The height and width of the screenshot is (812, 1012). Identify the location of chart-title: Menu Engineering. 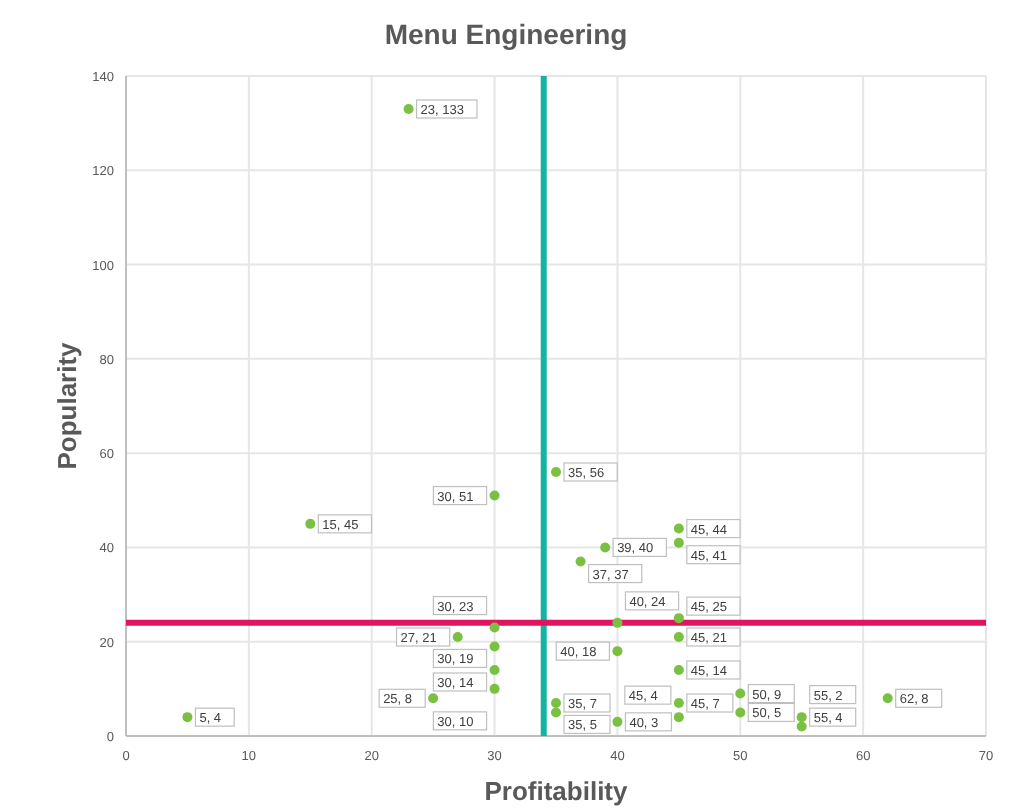
(506, 34).